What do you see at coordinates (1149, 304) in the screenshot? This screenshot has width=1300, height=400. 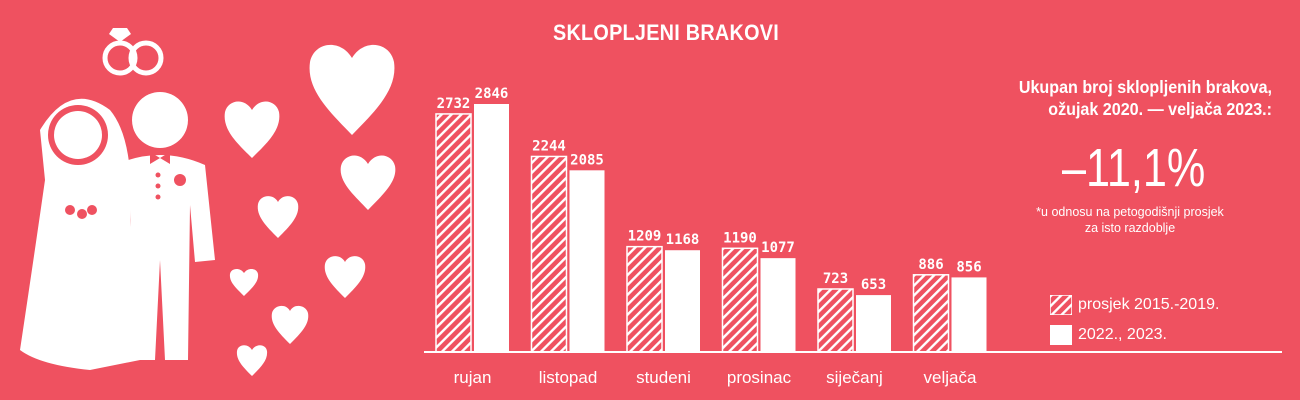 I see `legend-label-average: prosjek 2015.-2019.` at bounding box center [1149, 304].